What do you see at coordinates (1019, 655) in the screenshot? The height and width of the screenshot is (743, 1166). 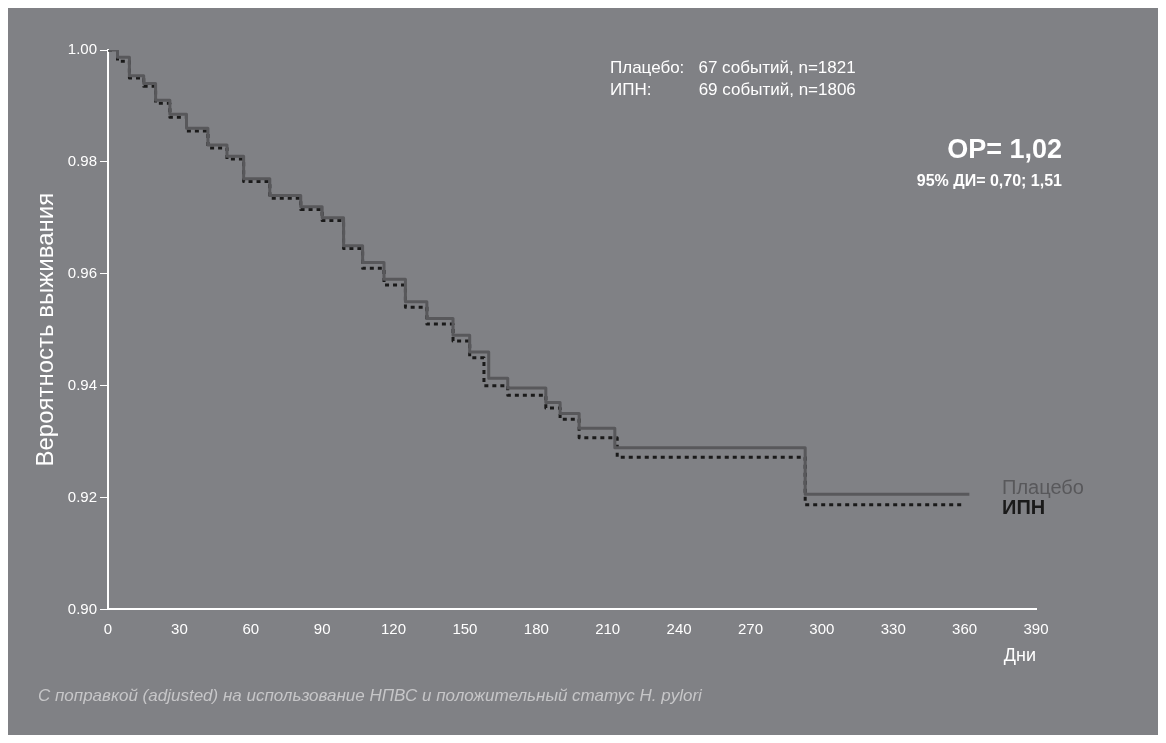 I see `x-axis-title: Дни` at bounding box center [1019, 655].